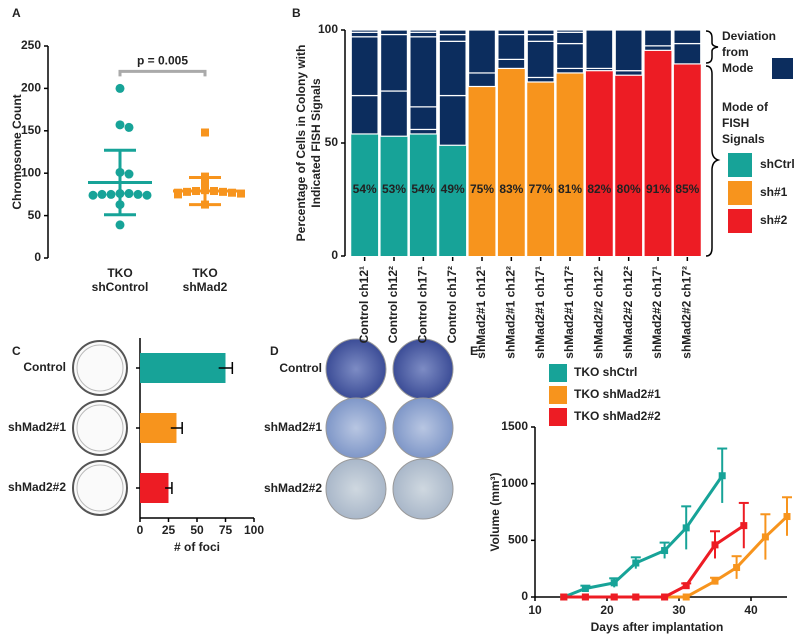  What do you see at coordinates (140, 530) in the screenshot?
I see `x-tick-label: 0` at bounding box center [140, 530].